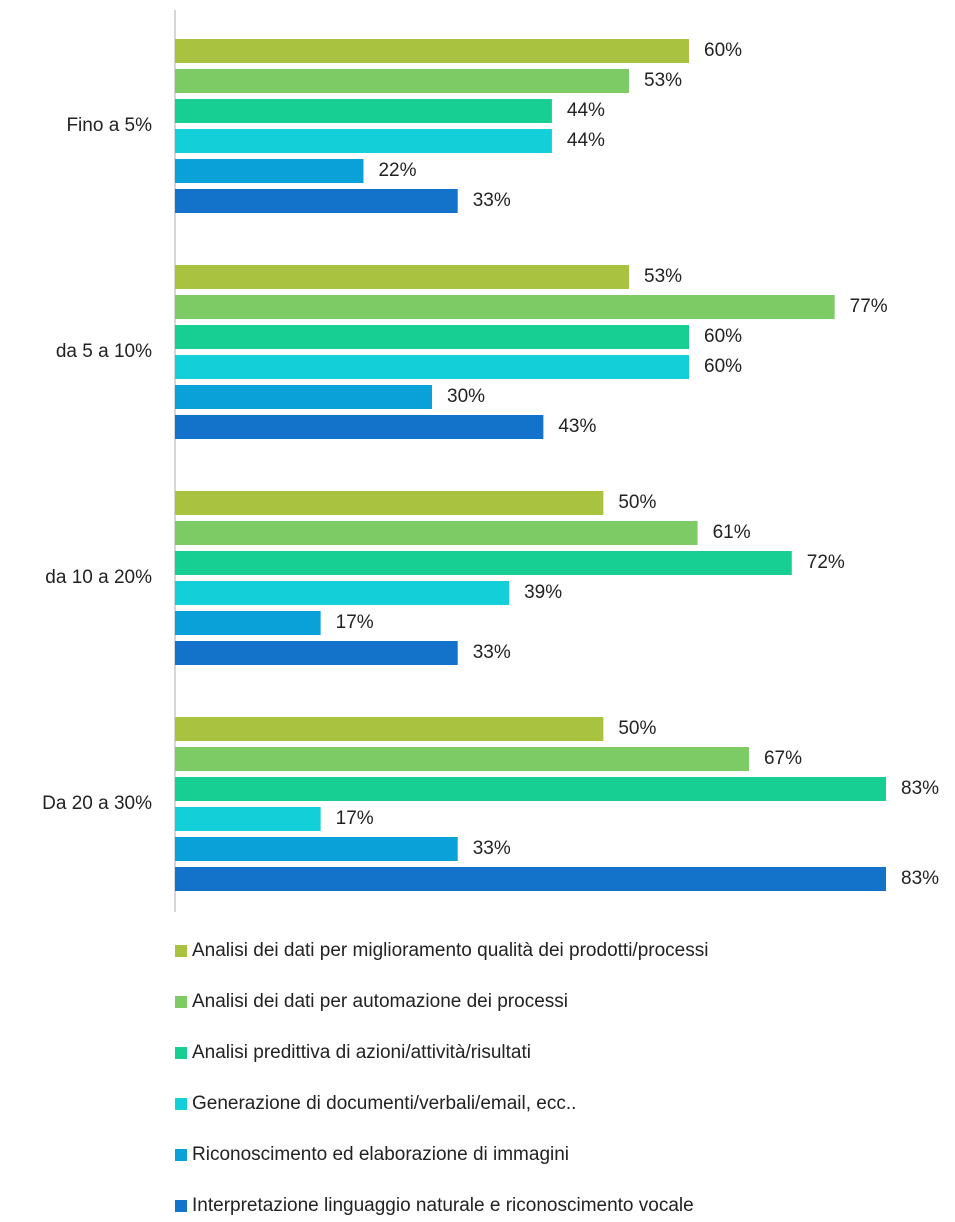 The image size is (955, 1222). I want to click on category-label: da 10 a 20%, so click(98, 577).